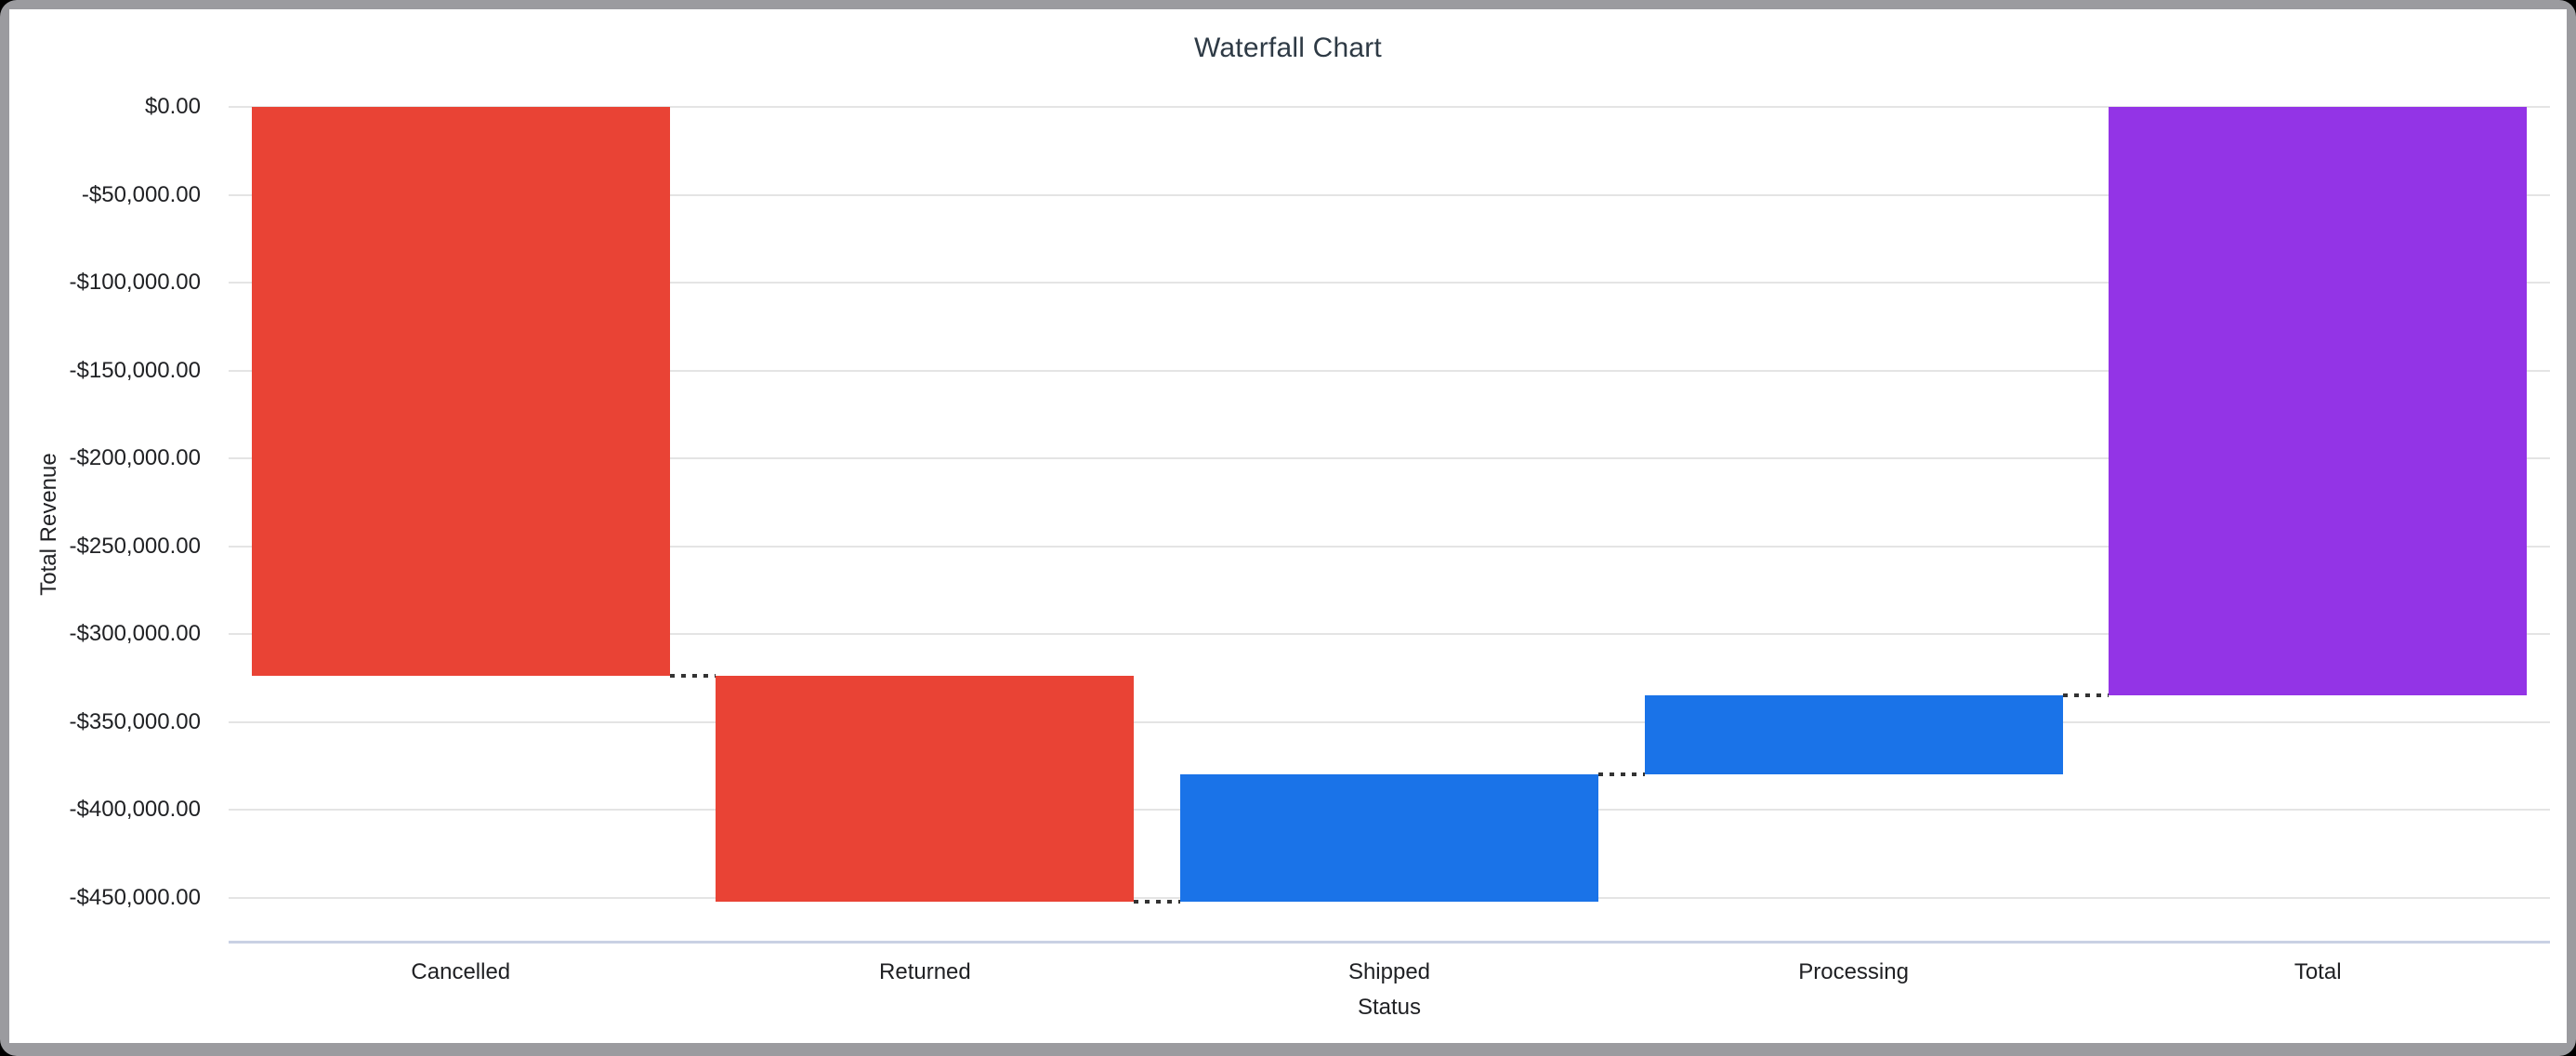 The width and height of the screenshot is (2576, 1056). Describe the element at coordinates (1389, 838) in the screenshot. I see `bar-shipped` at that location.